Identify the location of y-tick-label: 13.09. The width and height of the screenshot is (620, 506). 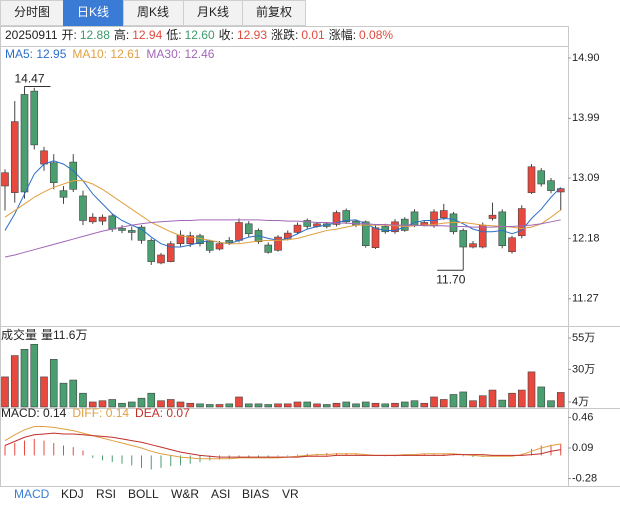
(586, 178).